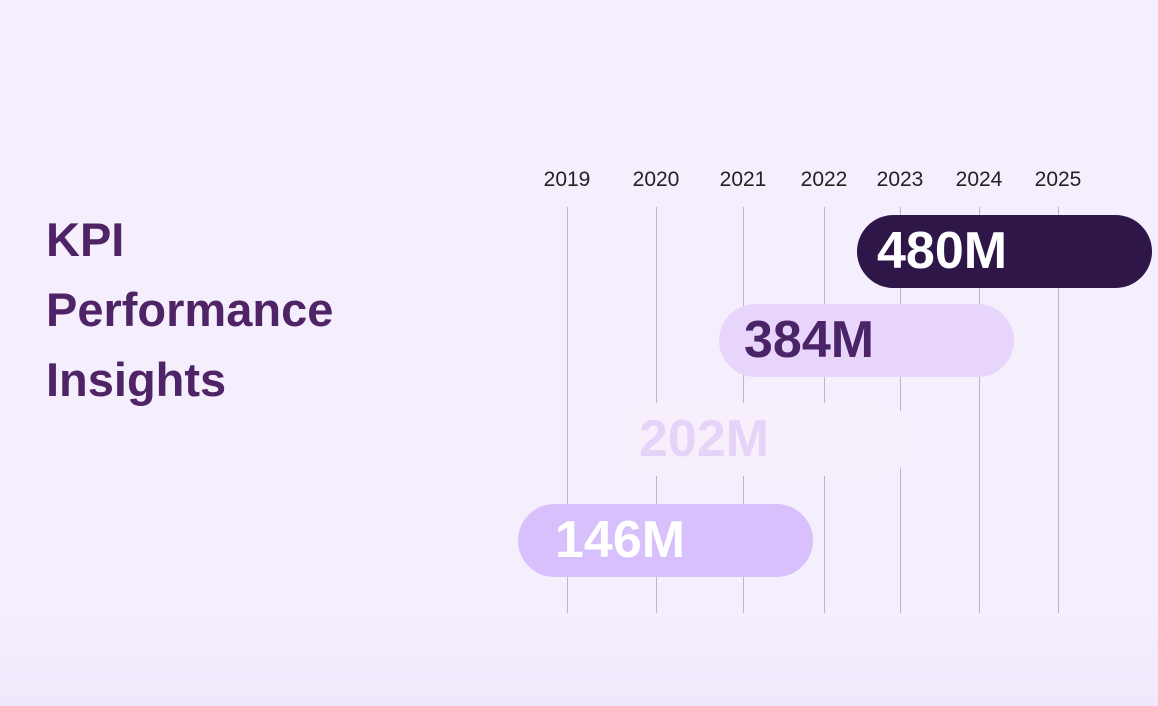 This screenshot has width=1158, height=706. I want to click on kpi-pill: 202M, so click(766, 439).